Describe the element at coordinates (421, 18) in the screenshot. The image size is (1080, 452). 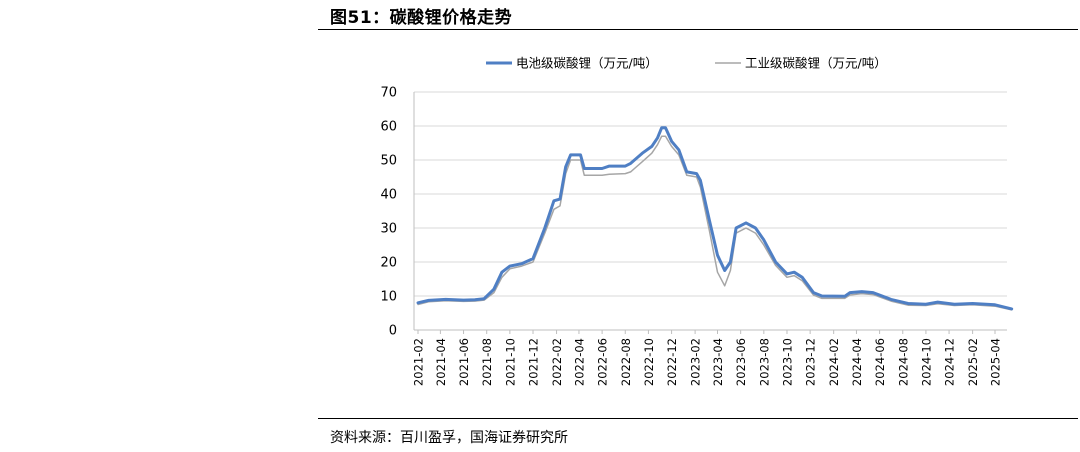
I see `figure-title: 图51：碳酸锂价格走势` at that location.